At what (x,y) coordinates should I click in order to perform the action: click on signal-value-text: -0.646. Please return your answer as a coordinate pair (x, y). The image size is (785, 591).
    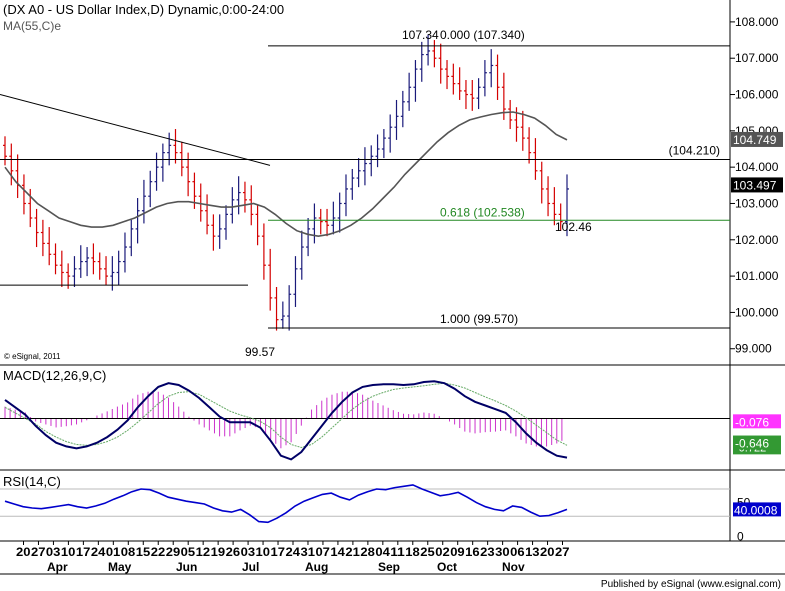
    Looking at the image, I should click on (752, 444).